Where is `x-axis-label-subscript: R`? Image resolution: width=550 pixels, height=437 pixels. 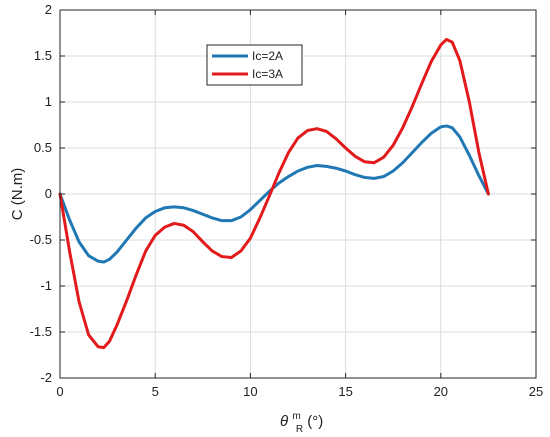
x-axis-label-subscript: R is located at coordinates (299, 429).